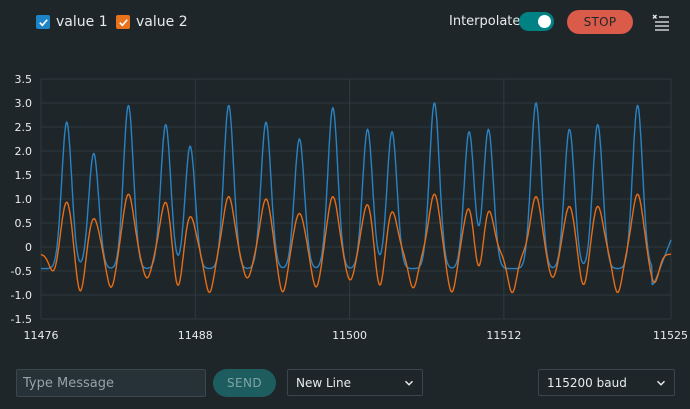 The image size is (690, 409). Describe the element at coordinates (536, 21) in the screenshot. I see `interpolate-toggle` at that location.